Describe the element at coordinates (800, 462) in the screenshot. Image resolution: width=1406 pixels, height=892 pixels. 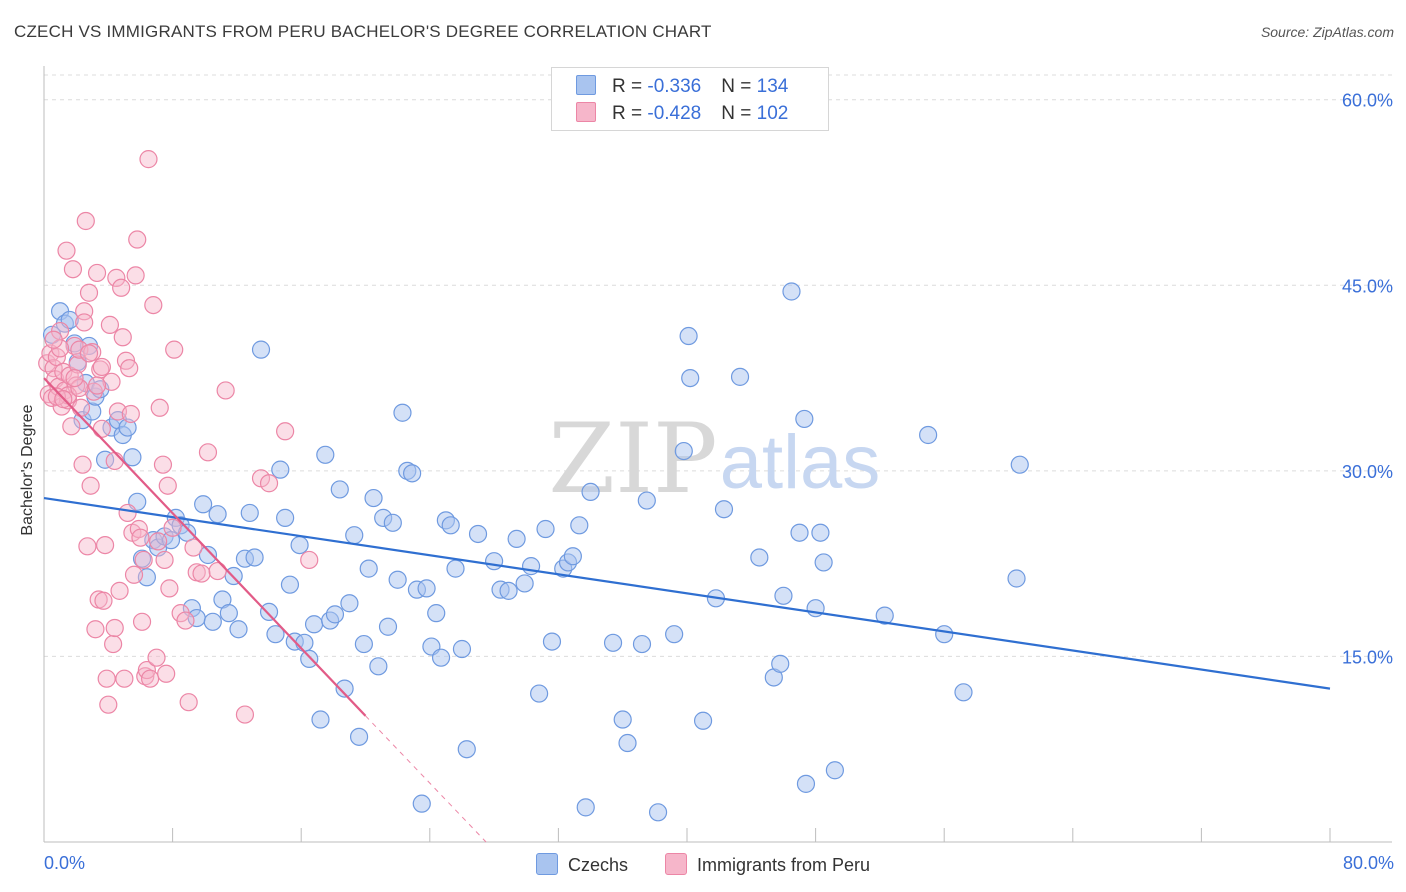
I see `watermark-atlas: atlas` at that location.